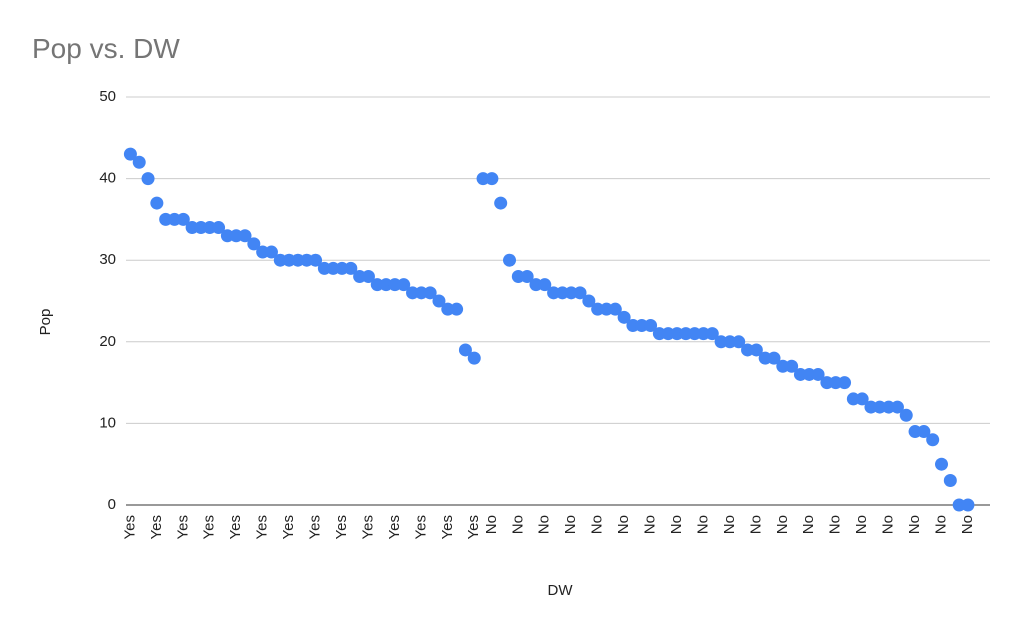 Image resolution: width=1024 pixels, height=633 pixels. I want to click on x-axis-label: DW, so click(561, 590).